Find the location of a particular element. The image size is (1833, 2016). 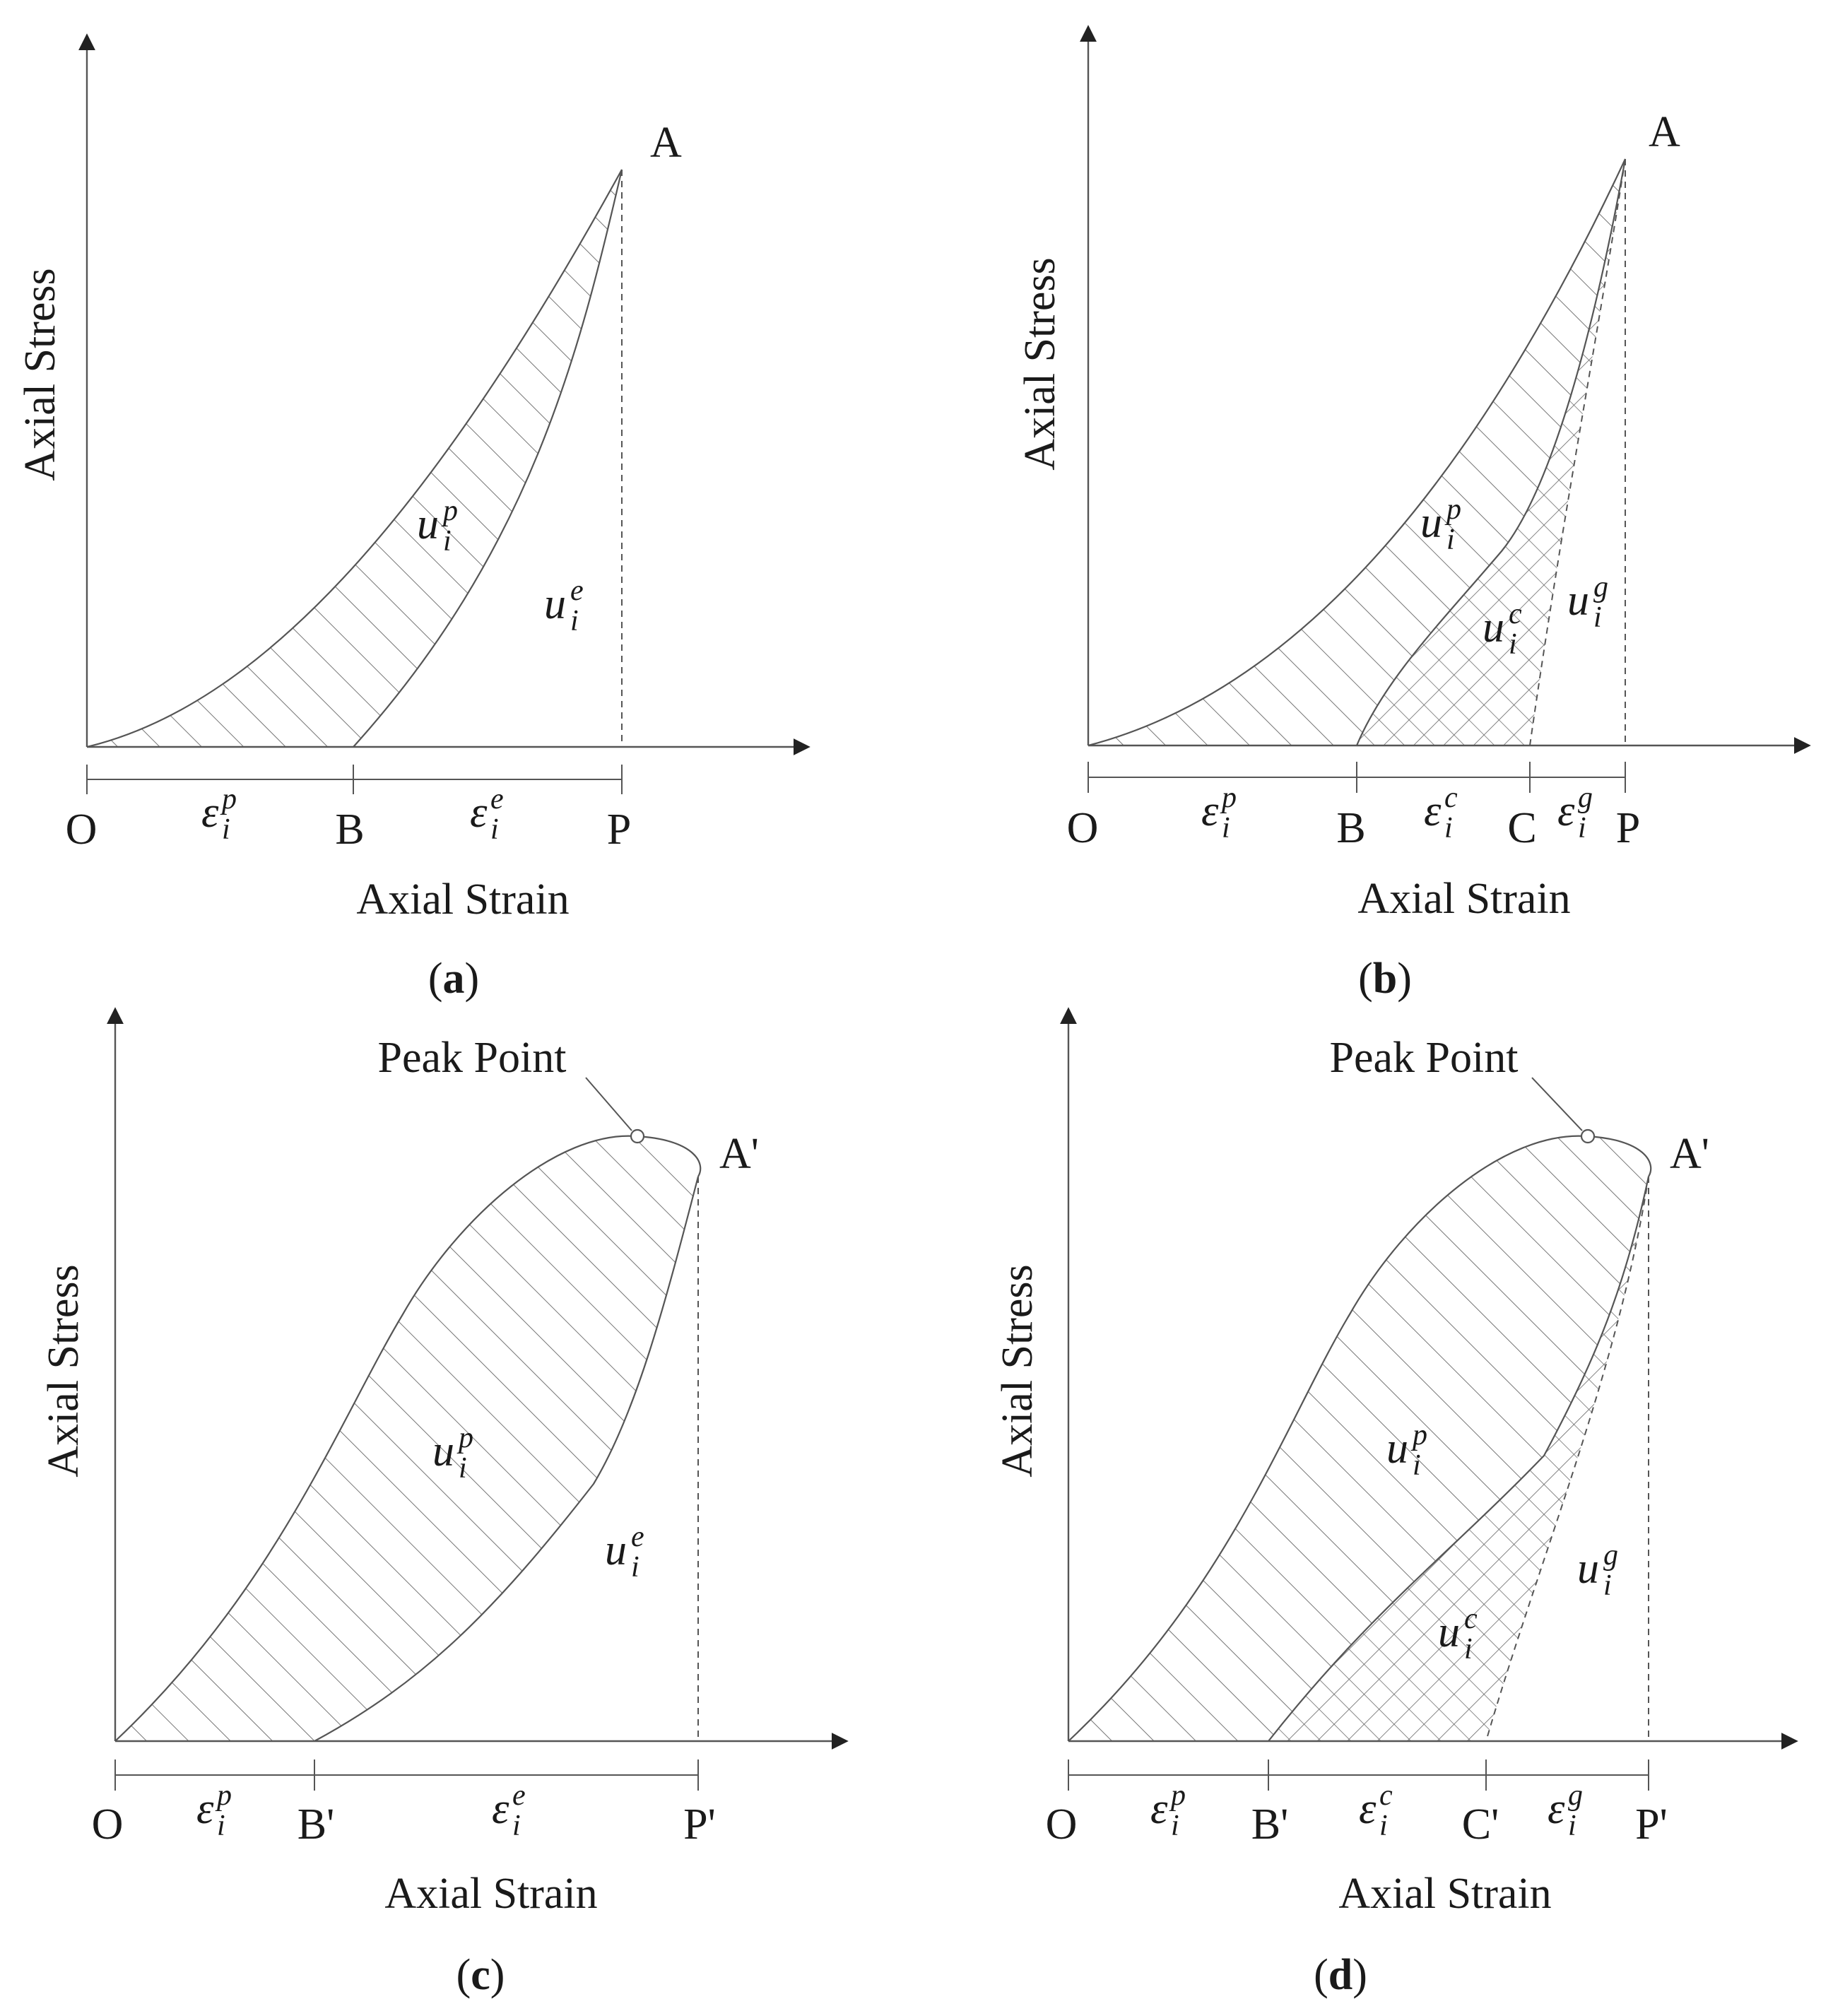

point-c-label: C' is located at coordinates (1480, 1824).